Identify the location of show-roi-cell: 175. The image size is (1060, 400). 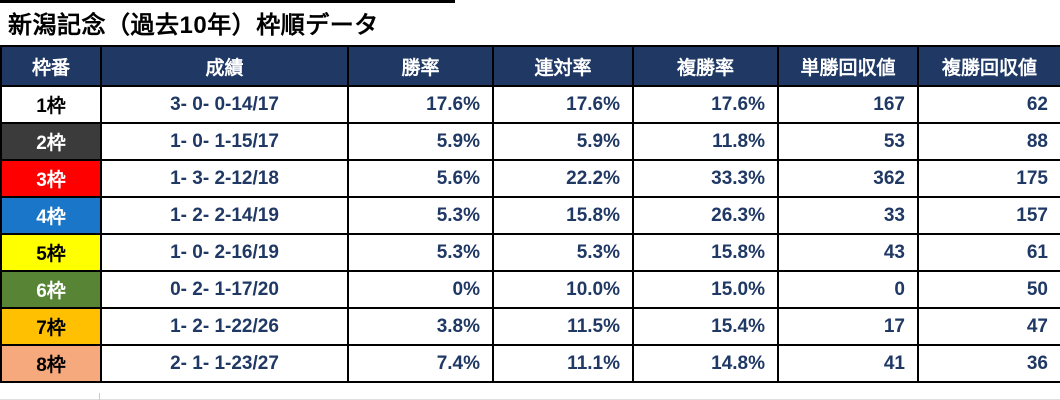
(988, 178).